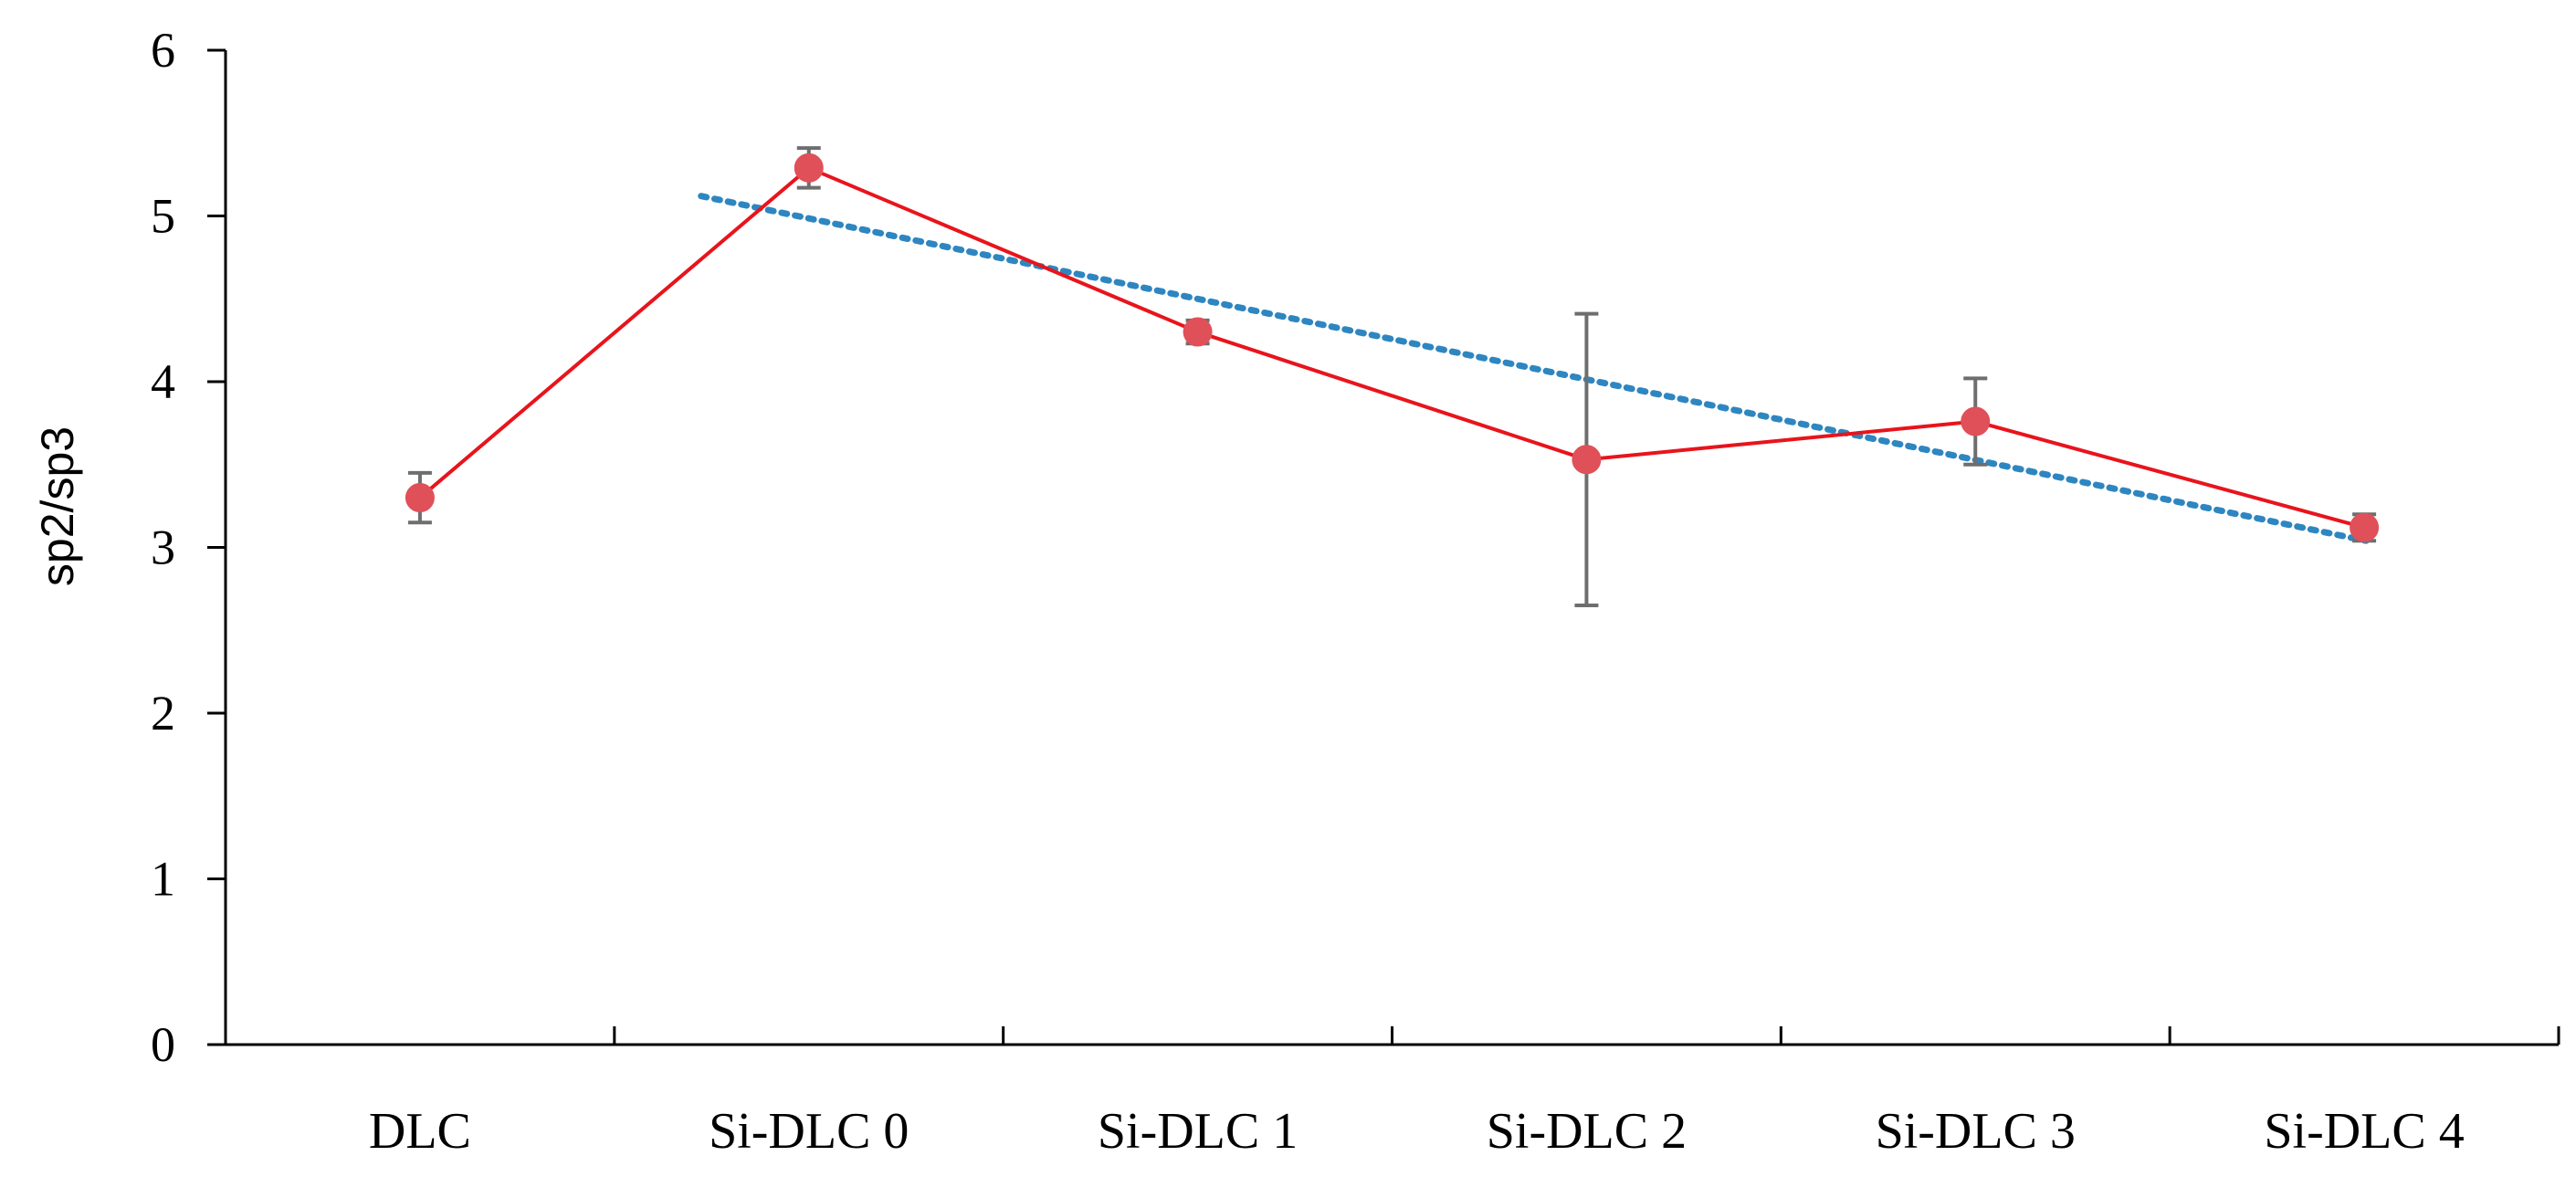 The image size is (2576, 1177). Describe the element at coordinates (57, 506) in the screenshot. I see `y-axis-title: sp2/sp3` at that location.